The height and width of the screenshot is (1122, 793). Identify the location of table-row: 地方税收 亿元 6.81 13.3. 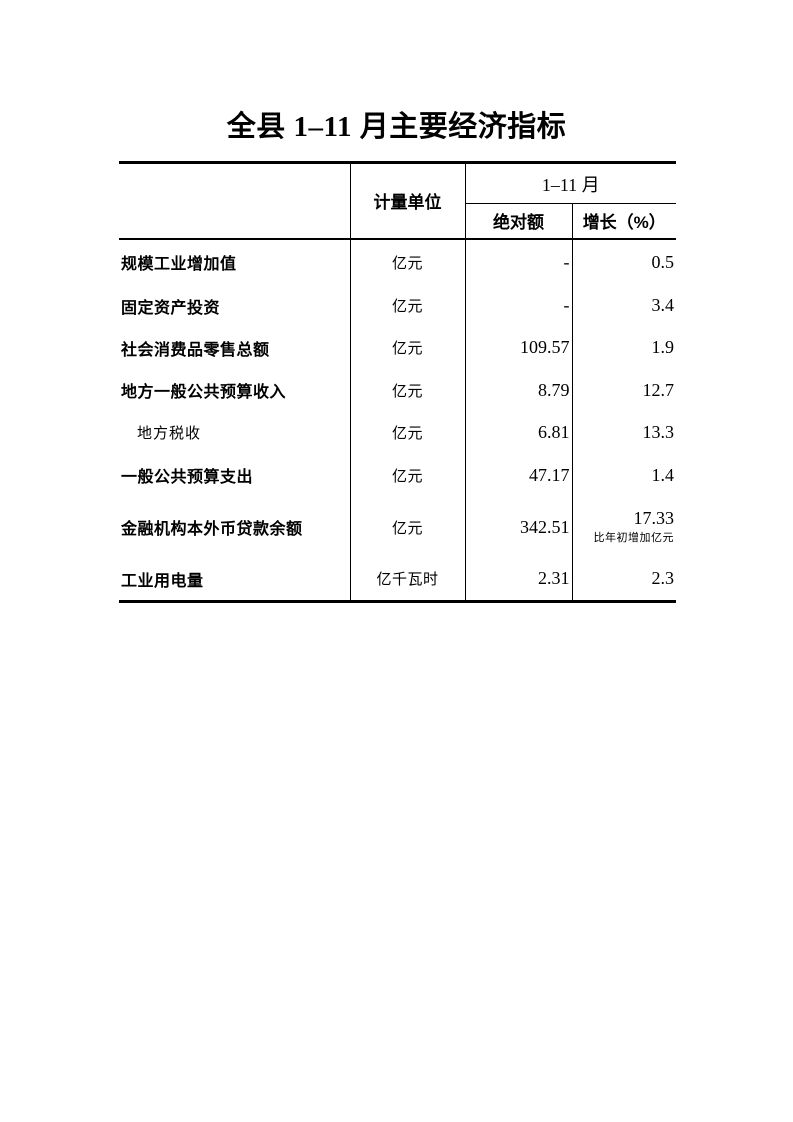
(397, 432).